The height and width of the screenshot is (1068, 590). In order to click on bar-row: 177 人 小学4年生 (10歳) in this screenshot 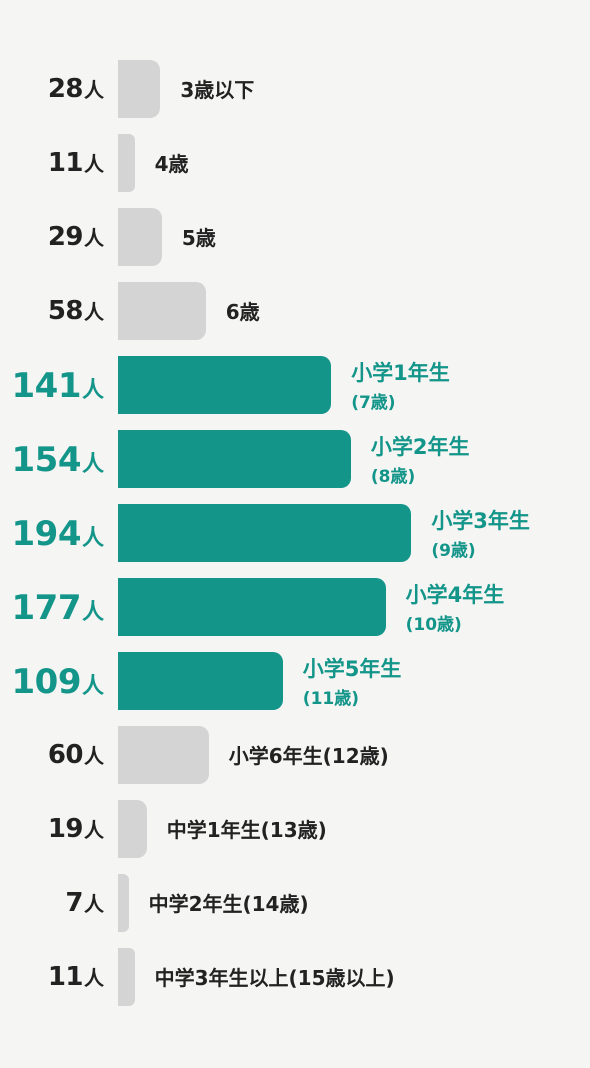, I will do `click(295, 607)`.